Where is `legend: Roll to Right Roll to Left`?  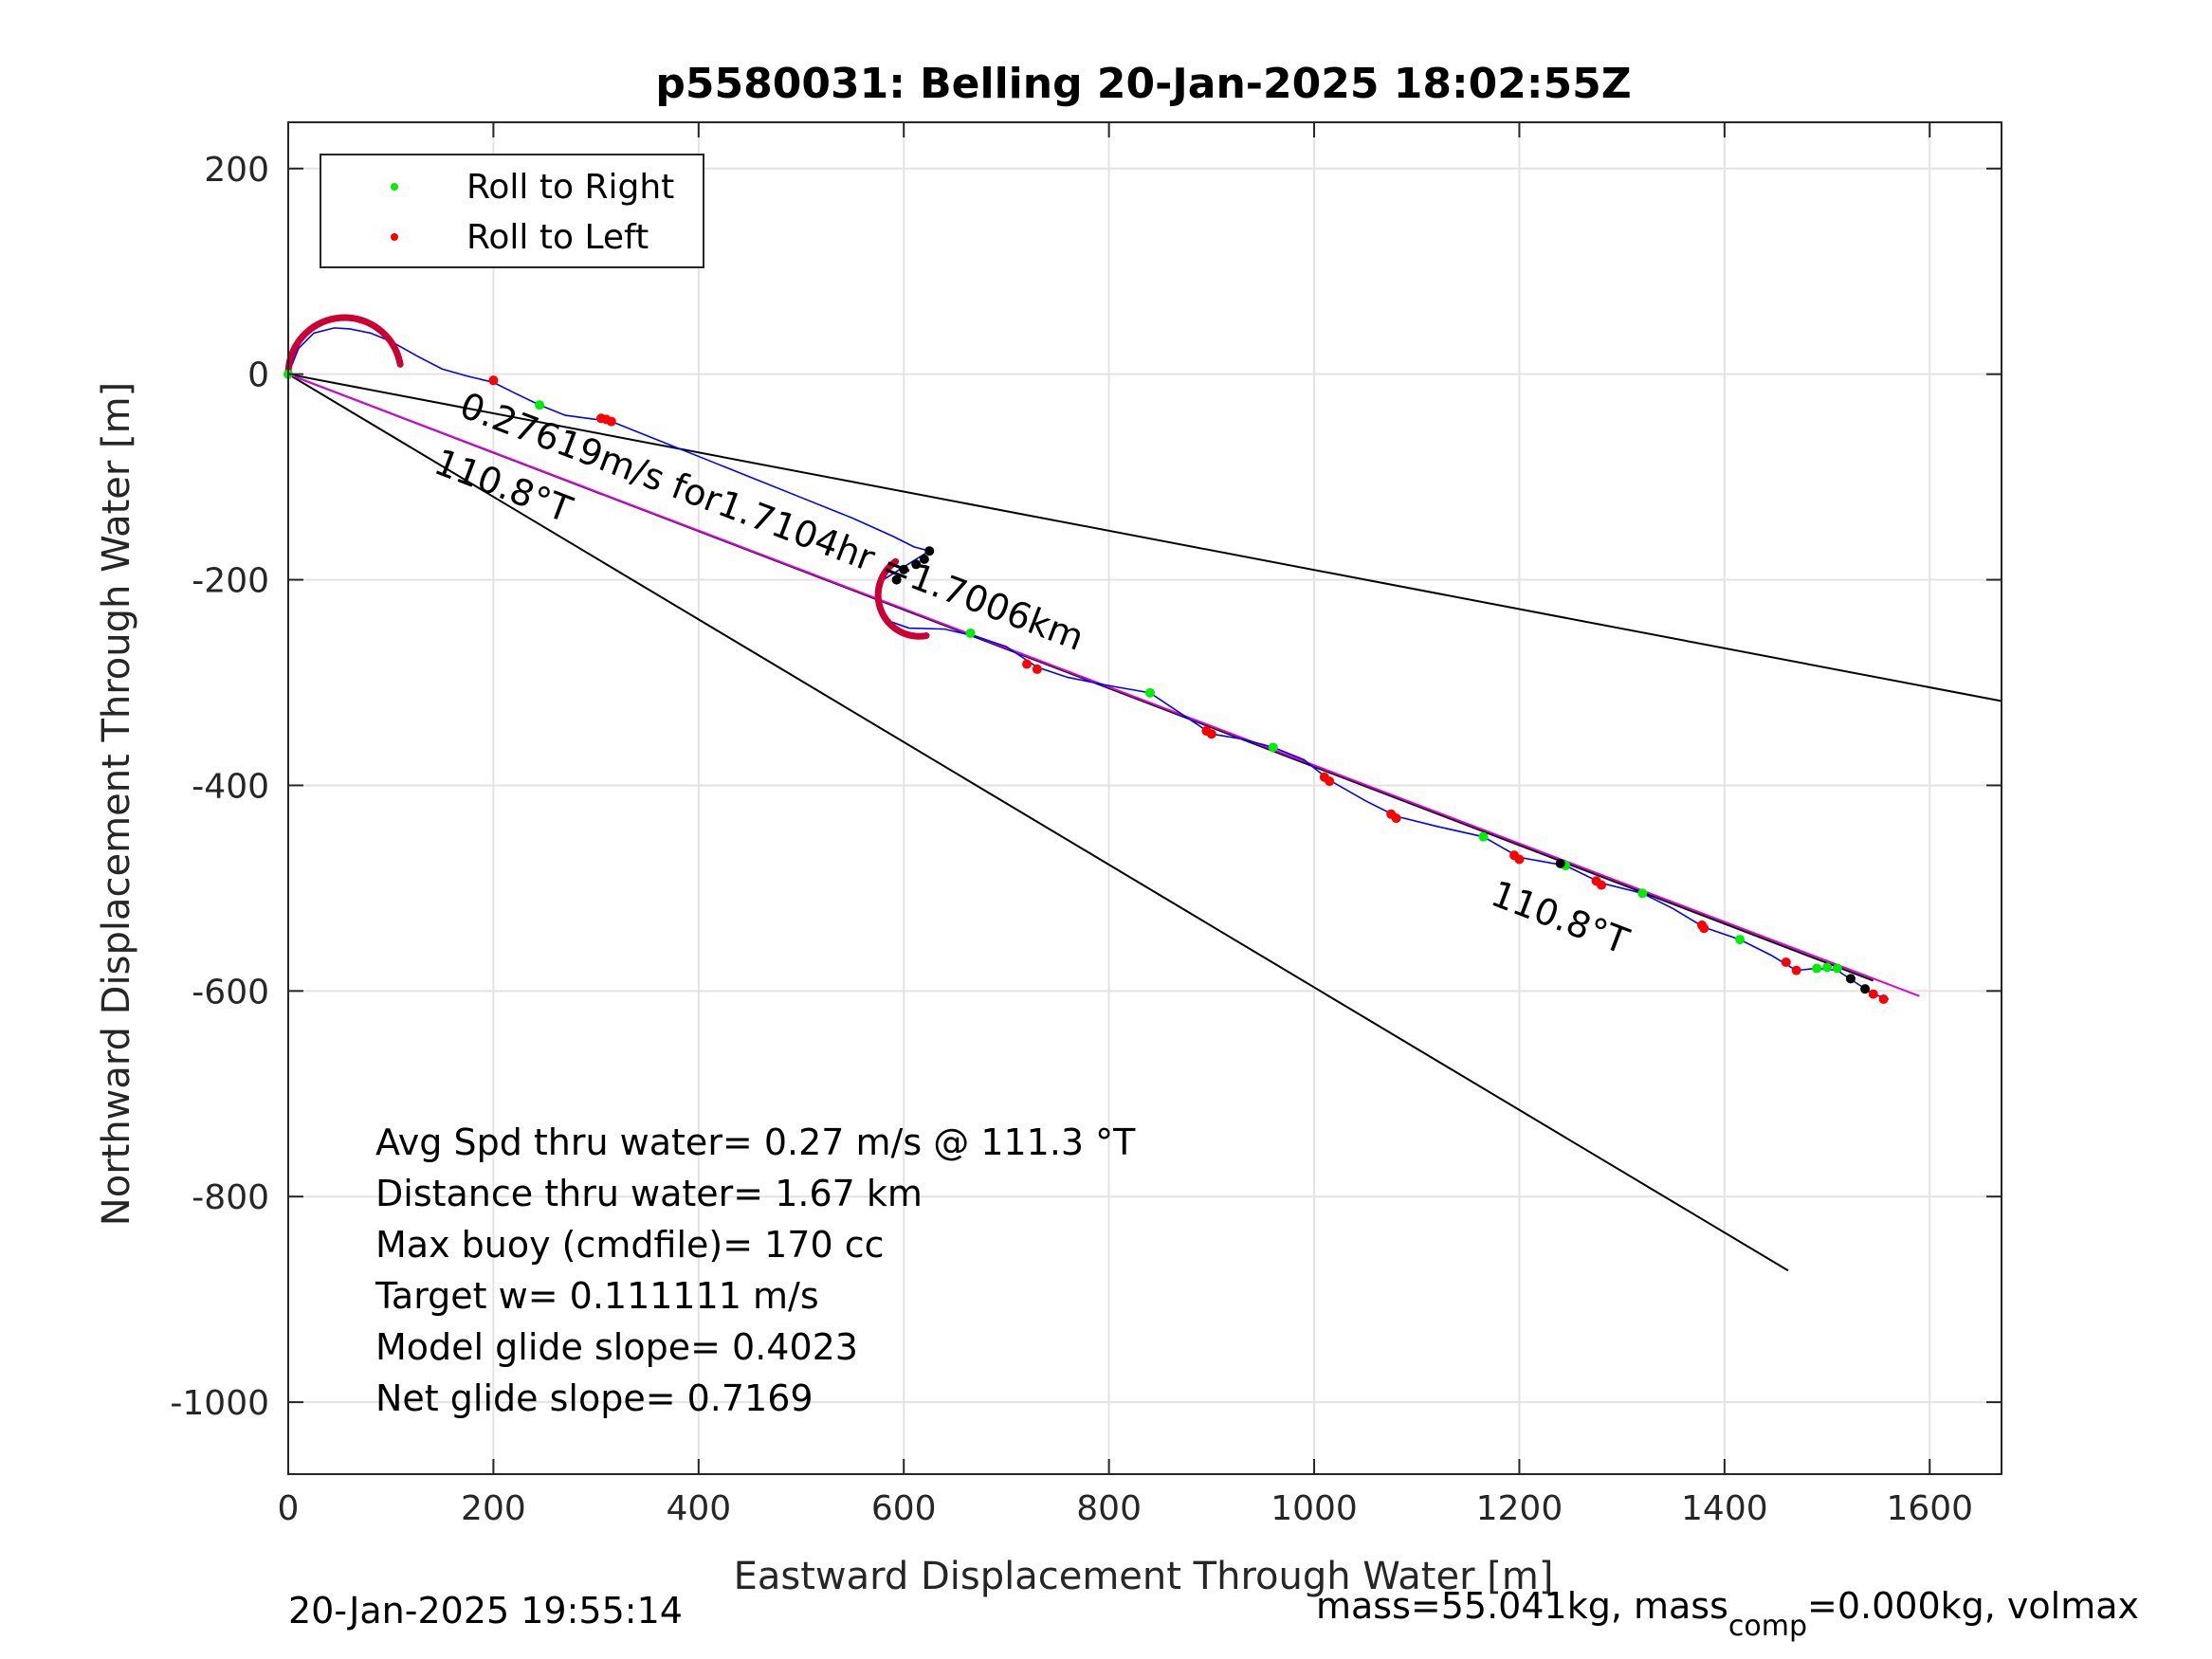
legend: Roll to Right Roll to Left is located at coordinates (512, 211).